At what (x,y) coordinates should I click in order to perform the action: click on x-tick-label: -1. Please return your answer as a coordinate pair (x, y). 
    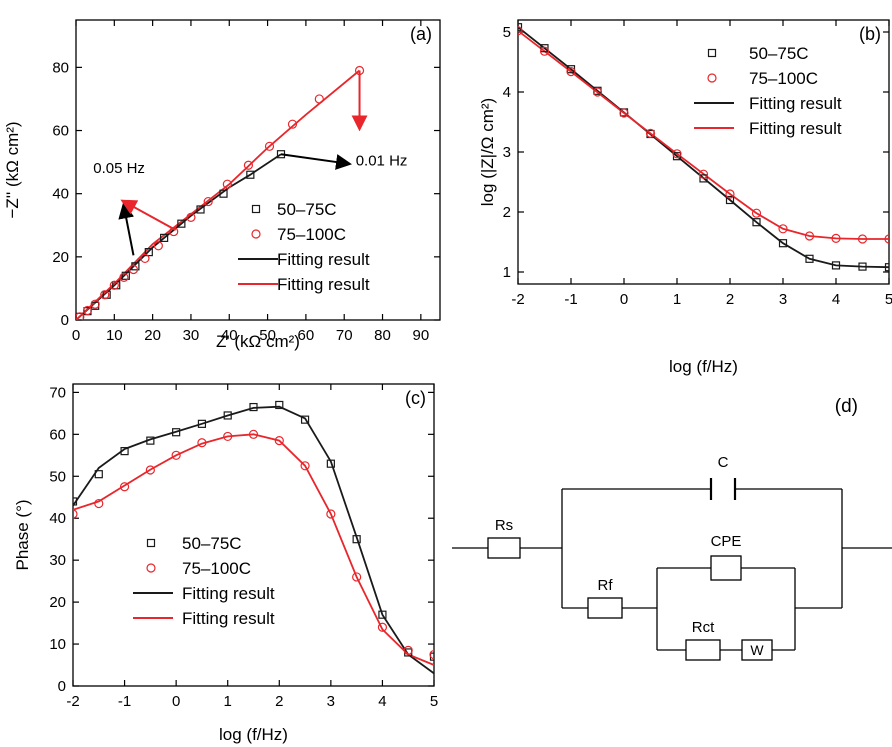
    Looking at the image, I should click on (124, 701).